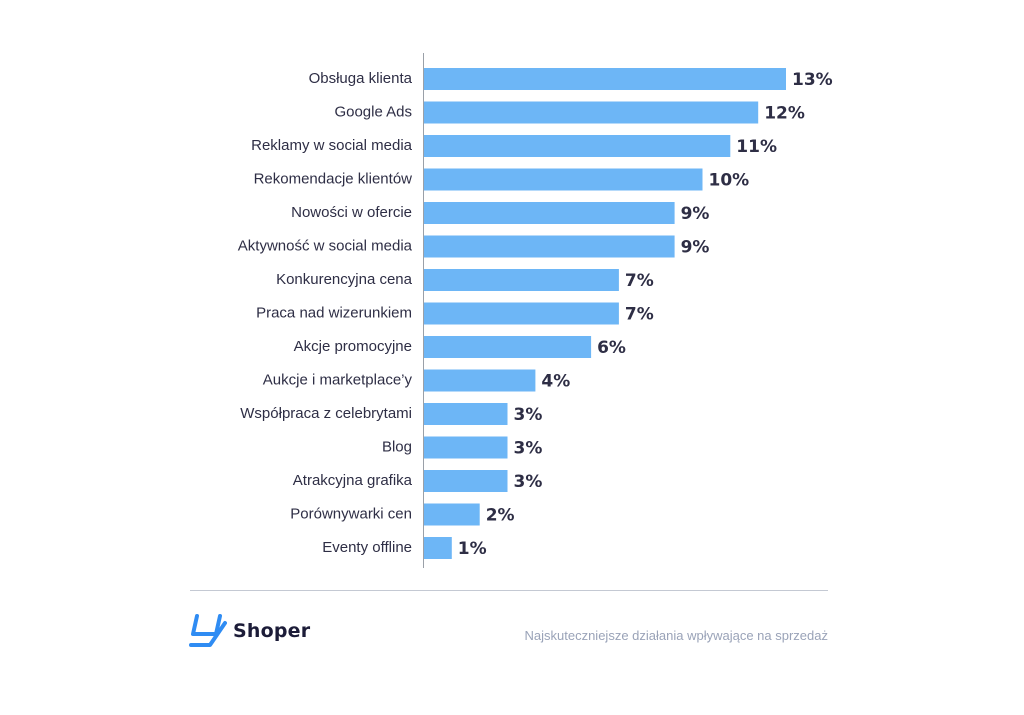 The height and width of the screenshot is (715, 1024). What do you see at coordinates (509, 590) in the screenshot?
I see `footer-divider` at bounding box center [509, 590].